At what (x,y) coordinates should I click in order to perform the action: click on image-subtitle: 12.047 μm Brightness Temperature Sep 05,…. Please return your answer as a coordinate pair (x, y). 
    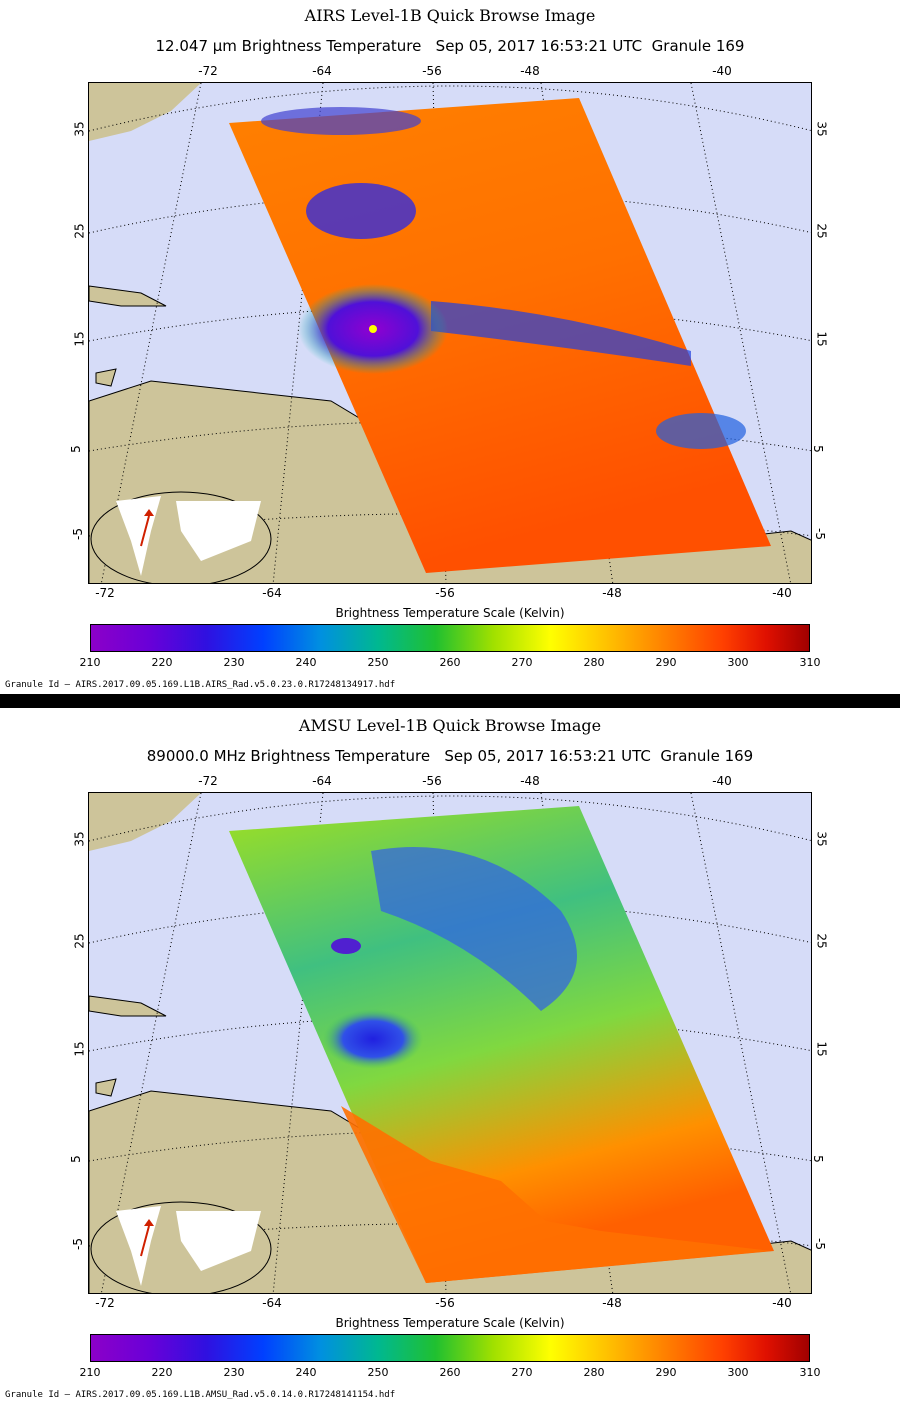
    Looking at the image, I should click on (450, 46).